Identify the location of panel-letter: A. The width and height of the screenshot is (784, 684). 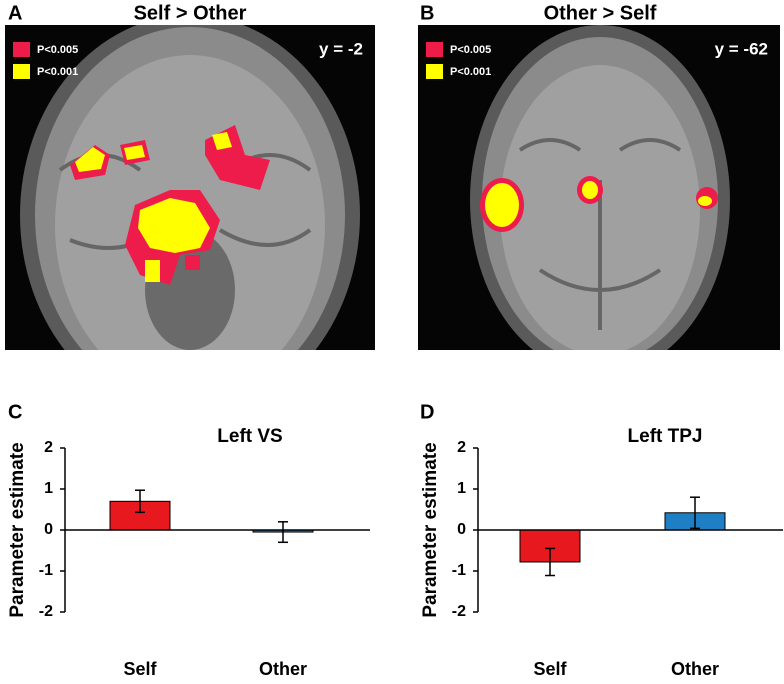
(15, 13).